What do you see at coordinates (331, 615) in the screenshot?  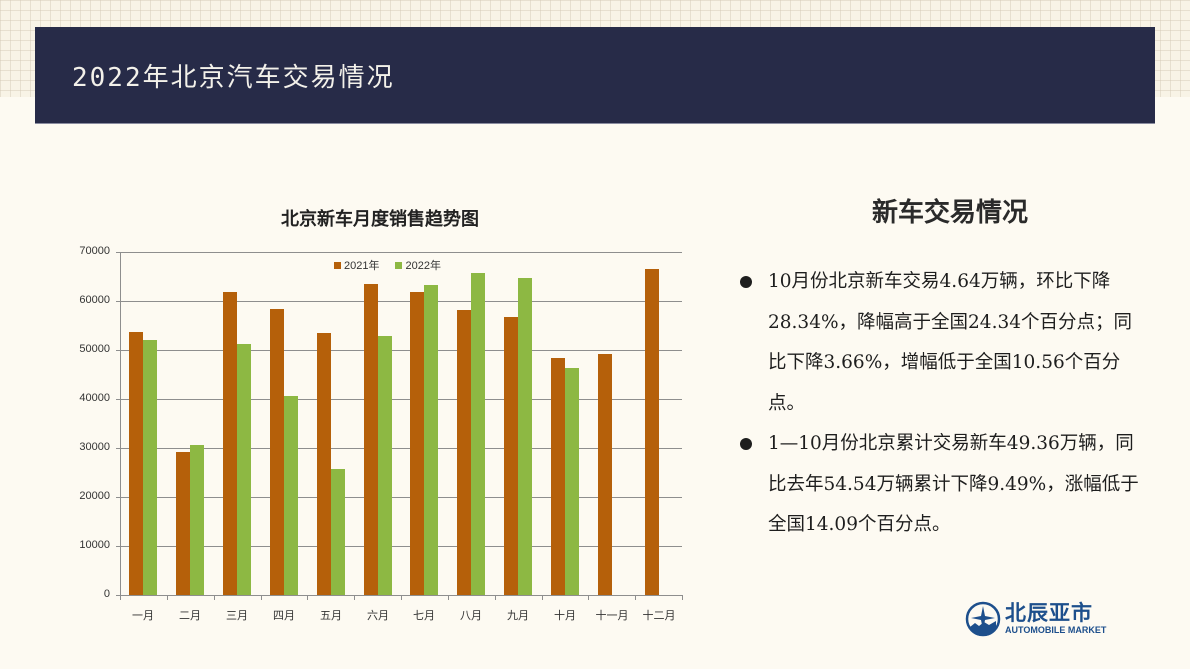 I see `x-axis-category-label: 五月` at bounding box center [331, 615].